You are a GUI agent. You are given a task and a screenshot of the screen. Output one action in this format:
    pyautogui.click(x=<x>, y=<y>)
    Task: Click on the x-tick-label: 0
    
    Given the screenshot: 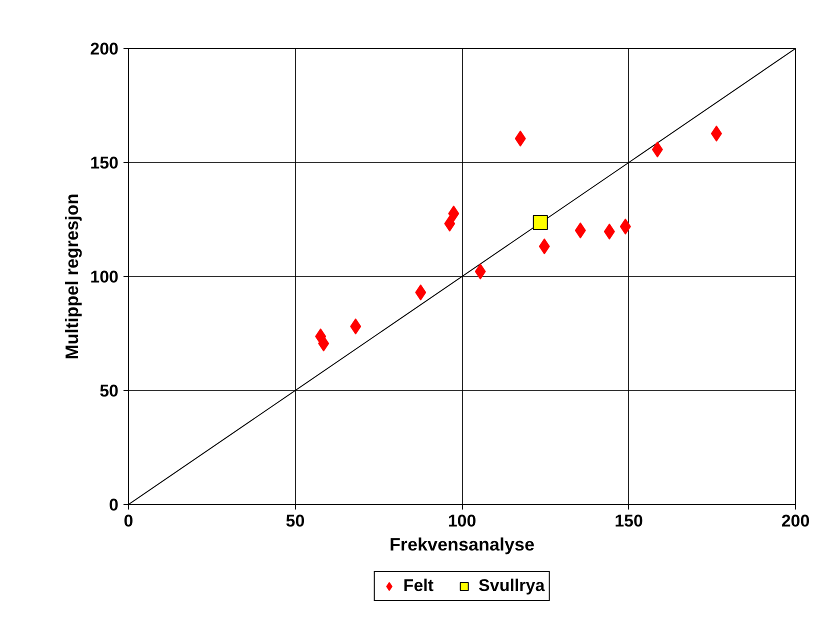 What is the action you would take?
    pyautogui.click(x=129, y=521)
    